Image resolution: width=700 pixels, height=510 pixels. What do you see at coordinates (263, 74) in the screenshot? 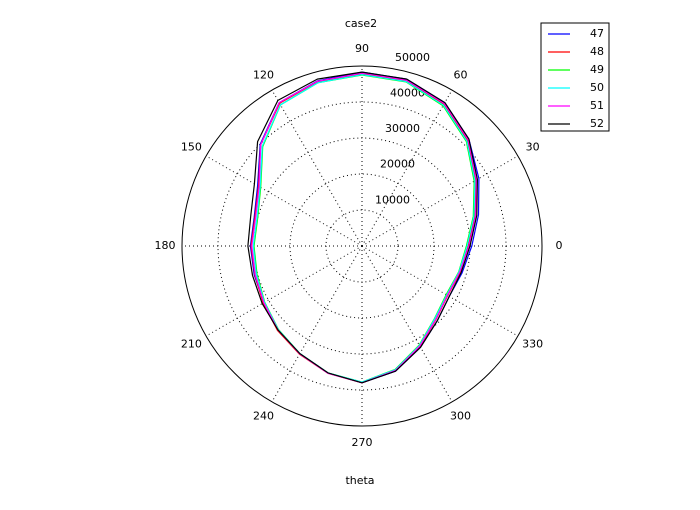
I see `theta-tick-label: 120` at bounding box center [263, 74].